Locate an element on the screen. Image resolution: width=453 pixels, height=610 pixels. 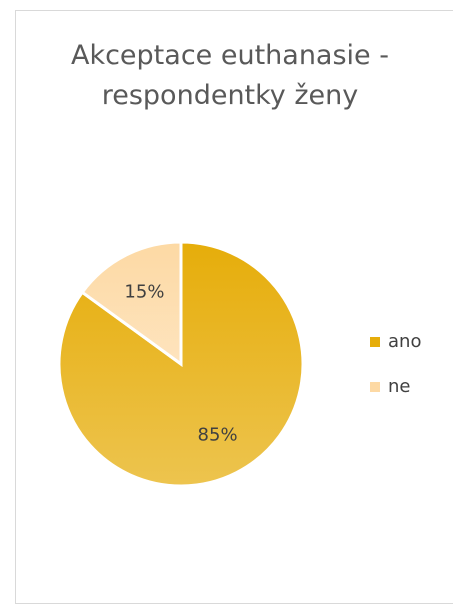
pie-slice is located at coordinates (131, 303).